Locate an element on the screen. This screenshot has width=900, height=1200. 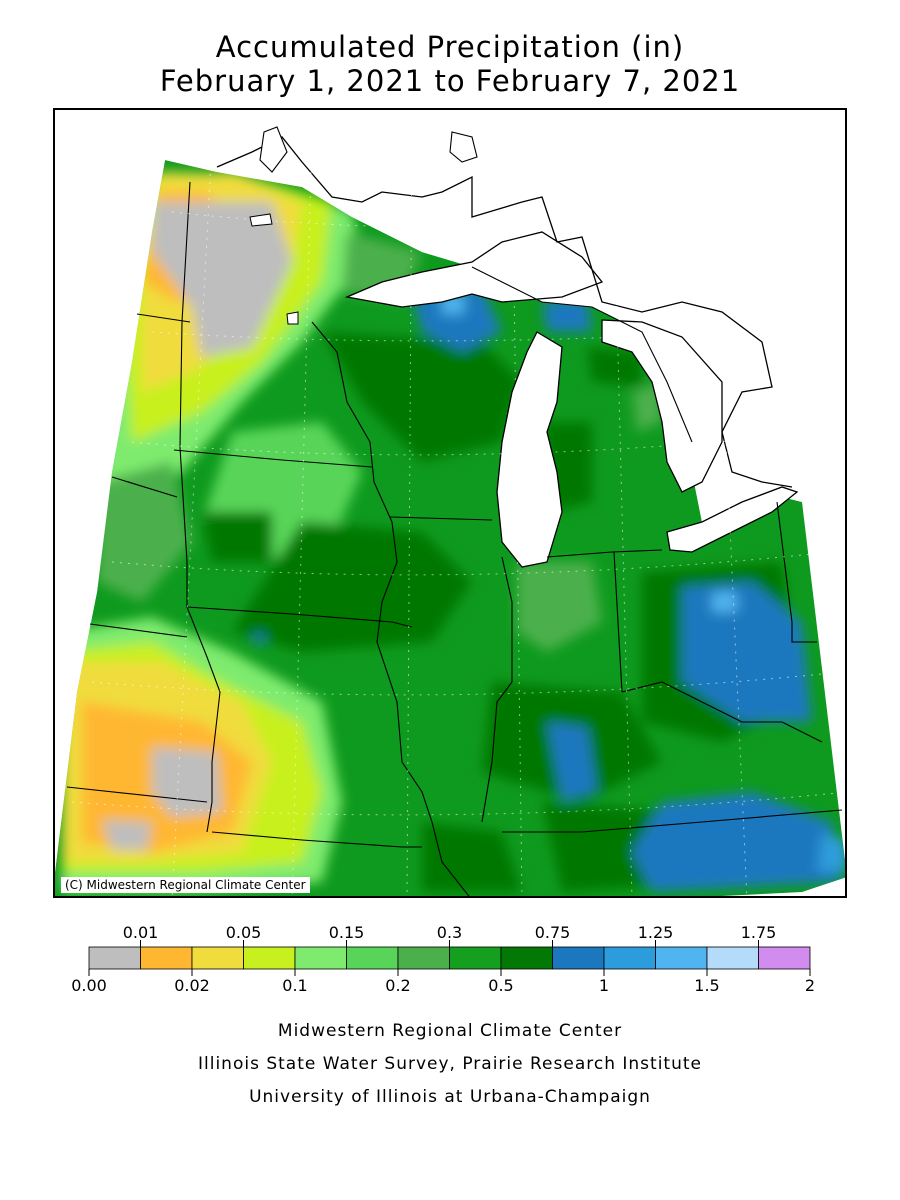
border-mi-in-oh is located at coordinates (604, 553).